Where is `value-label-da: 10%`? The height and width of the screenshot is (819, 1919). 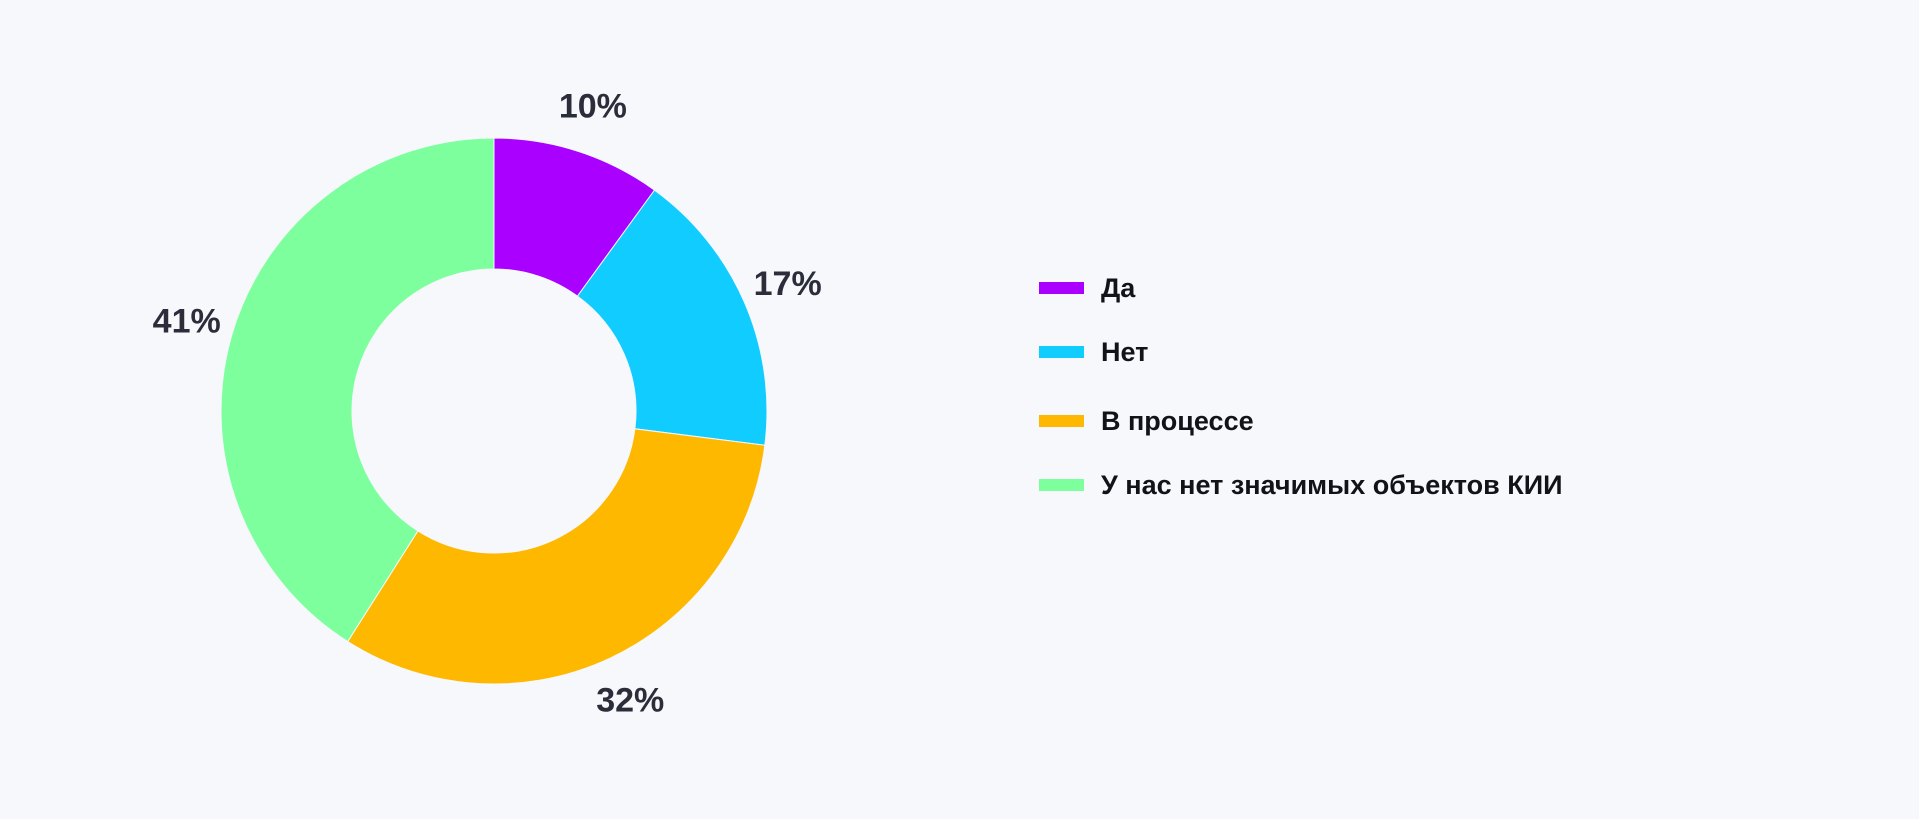 value-label-da: 10% is located at coordinates (593, 107).